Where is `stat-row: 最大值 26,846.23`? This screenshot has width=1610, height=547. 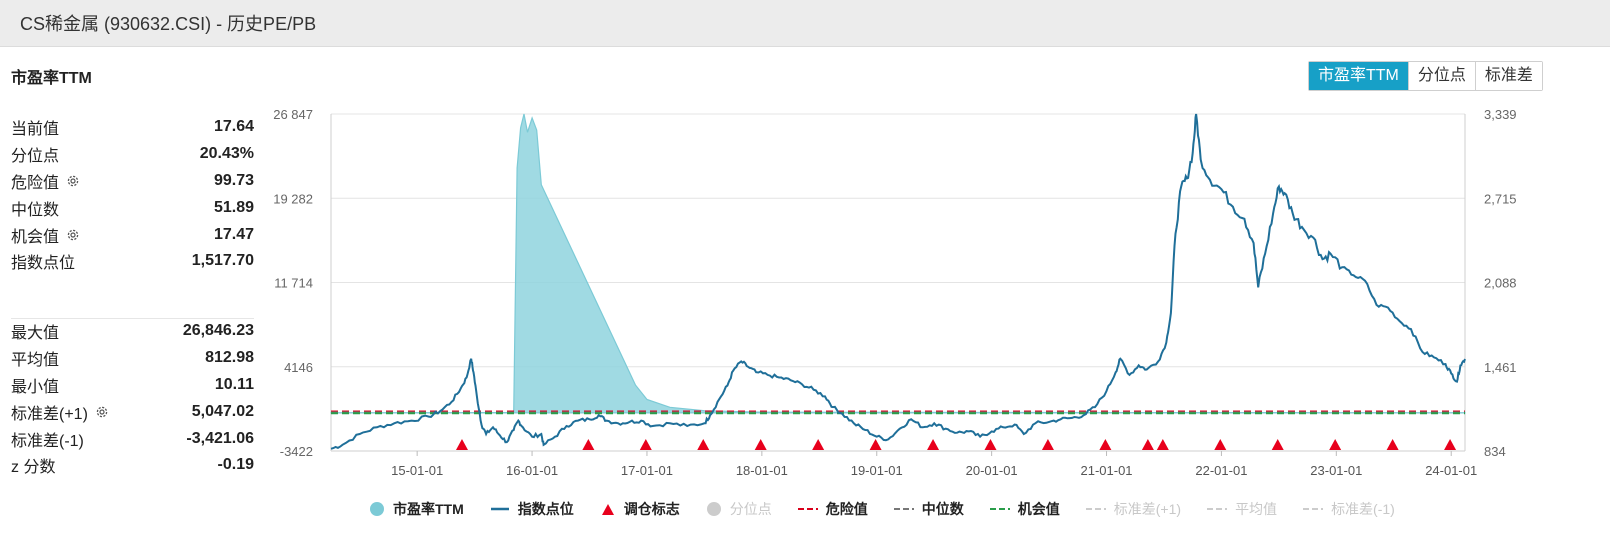
stat-row: 最大值 26,846.23 is located at coordinates (132, 331).